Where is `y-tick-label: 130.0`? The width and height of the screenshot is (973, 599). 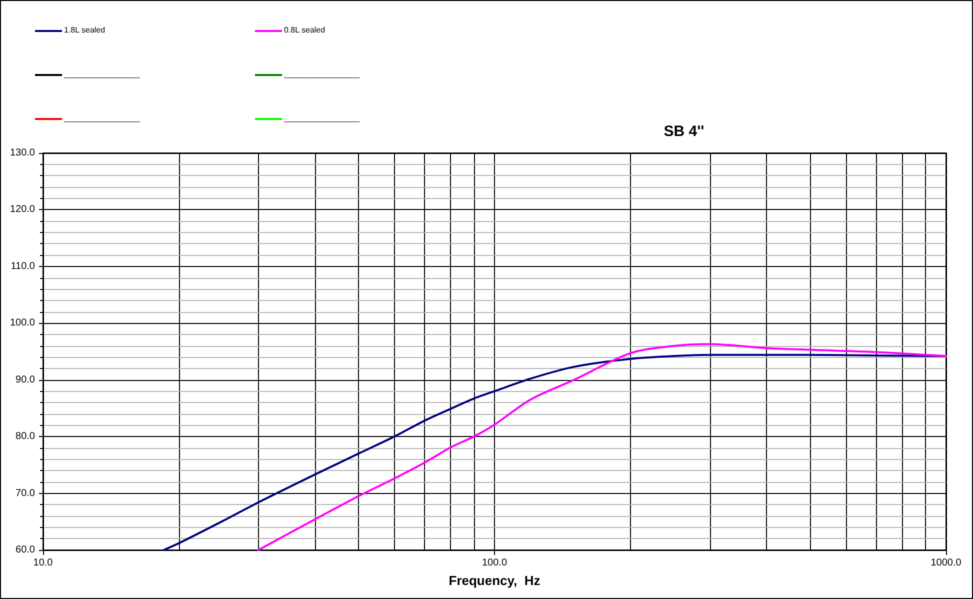
y-tick-label: 130.0 is located at coordinates (23, 153).